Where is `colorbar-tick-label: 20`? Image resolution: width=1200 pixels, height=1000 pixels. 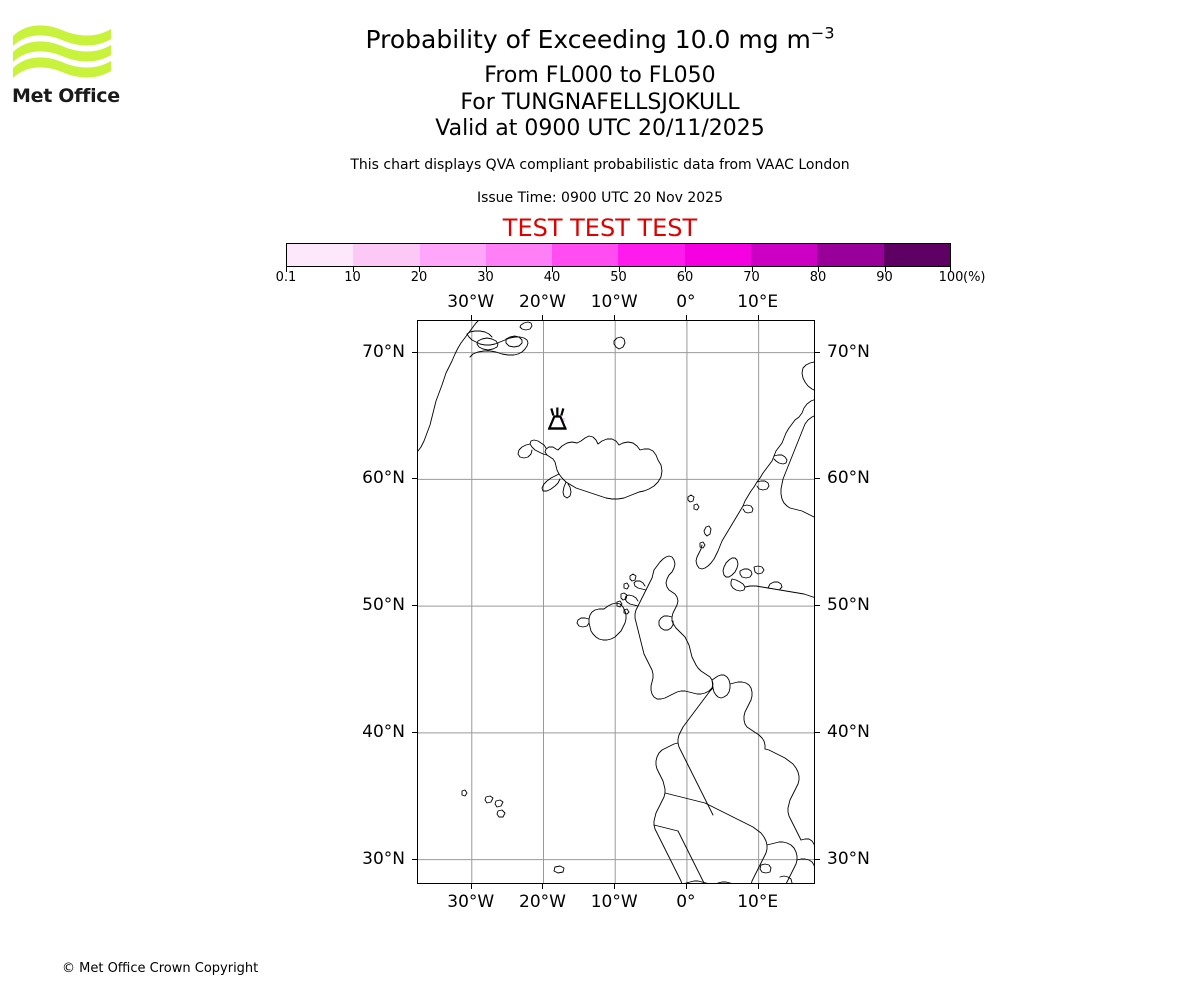
colorbar-tick-label: 20 is located at coordinates (419, 277).